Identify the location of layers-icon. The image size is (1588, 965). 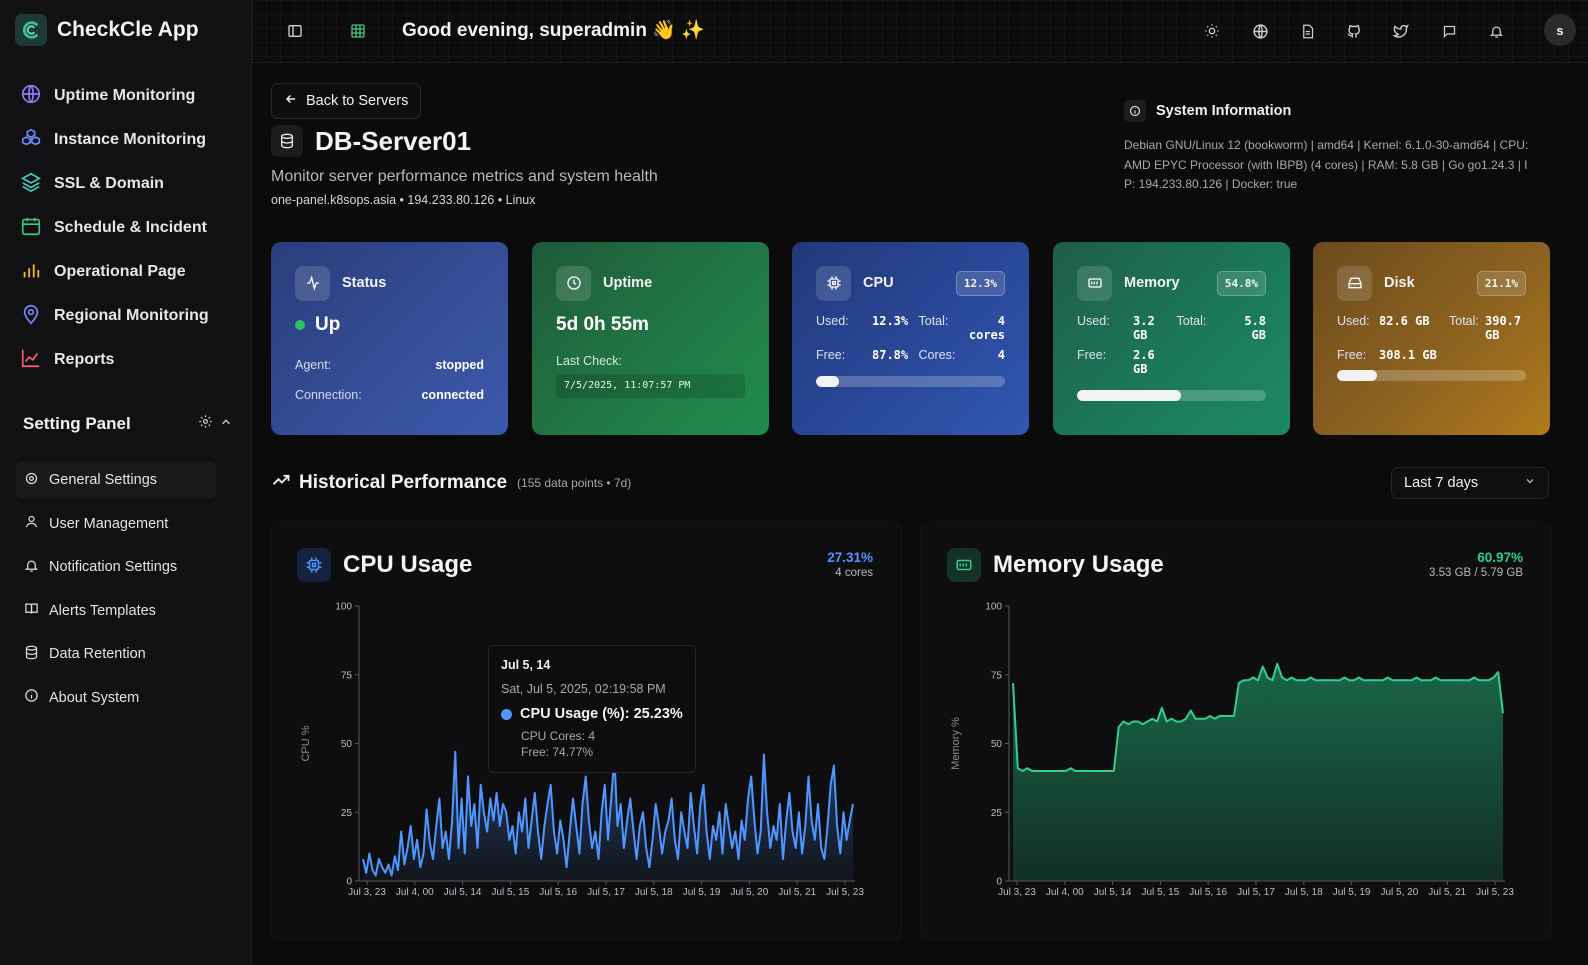
(31, 184).